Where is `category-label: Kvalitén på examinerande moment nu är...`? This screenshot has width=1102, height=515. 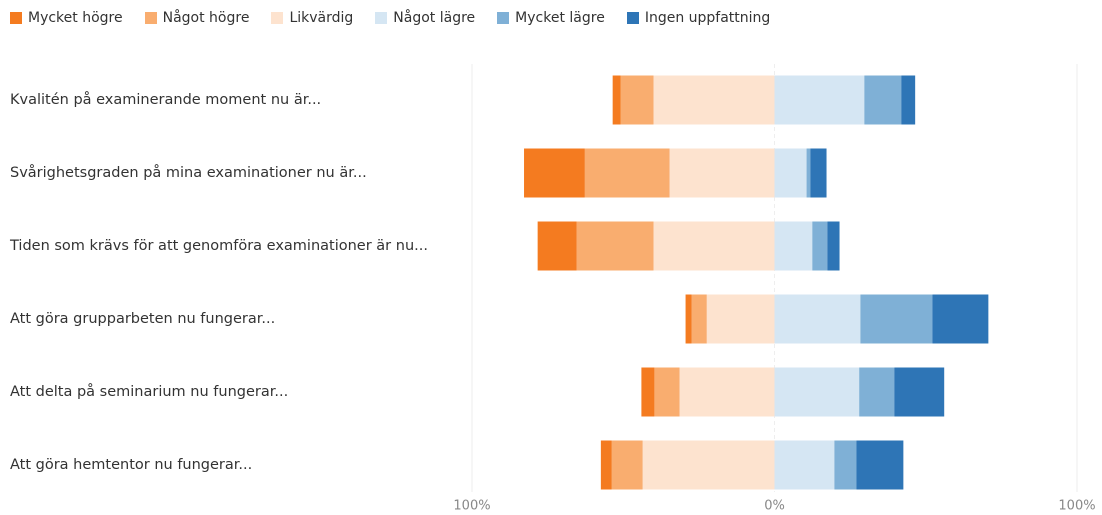 category-label: Kvalitén på examinerande moment nu är... is located at coordinates (166, 100).